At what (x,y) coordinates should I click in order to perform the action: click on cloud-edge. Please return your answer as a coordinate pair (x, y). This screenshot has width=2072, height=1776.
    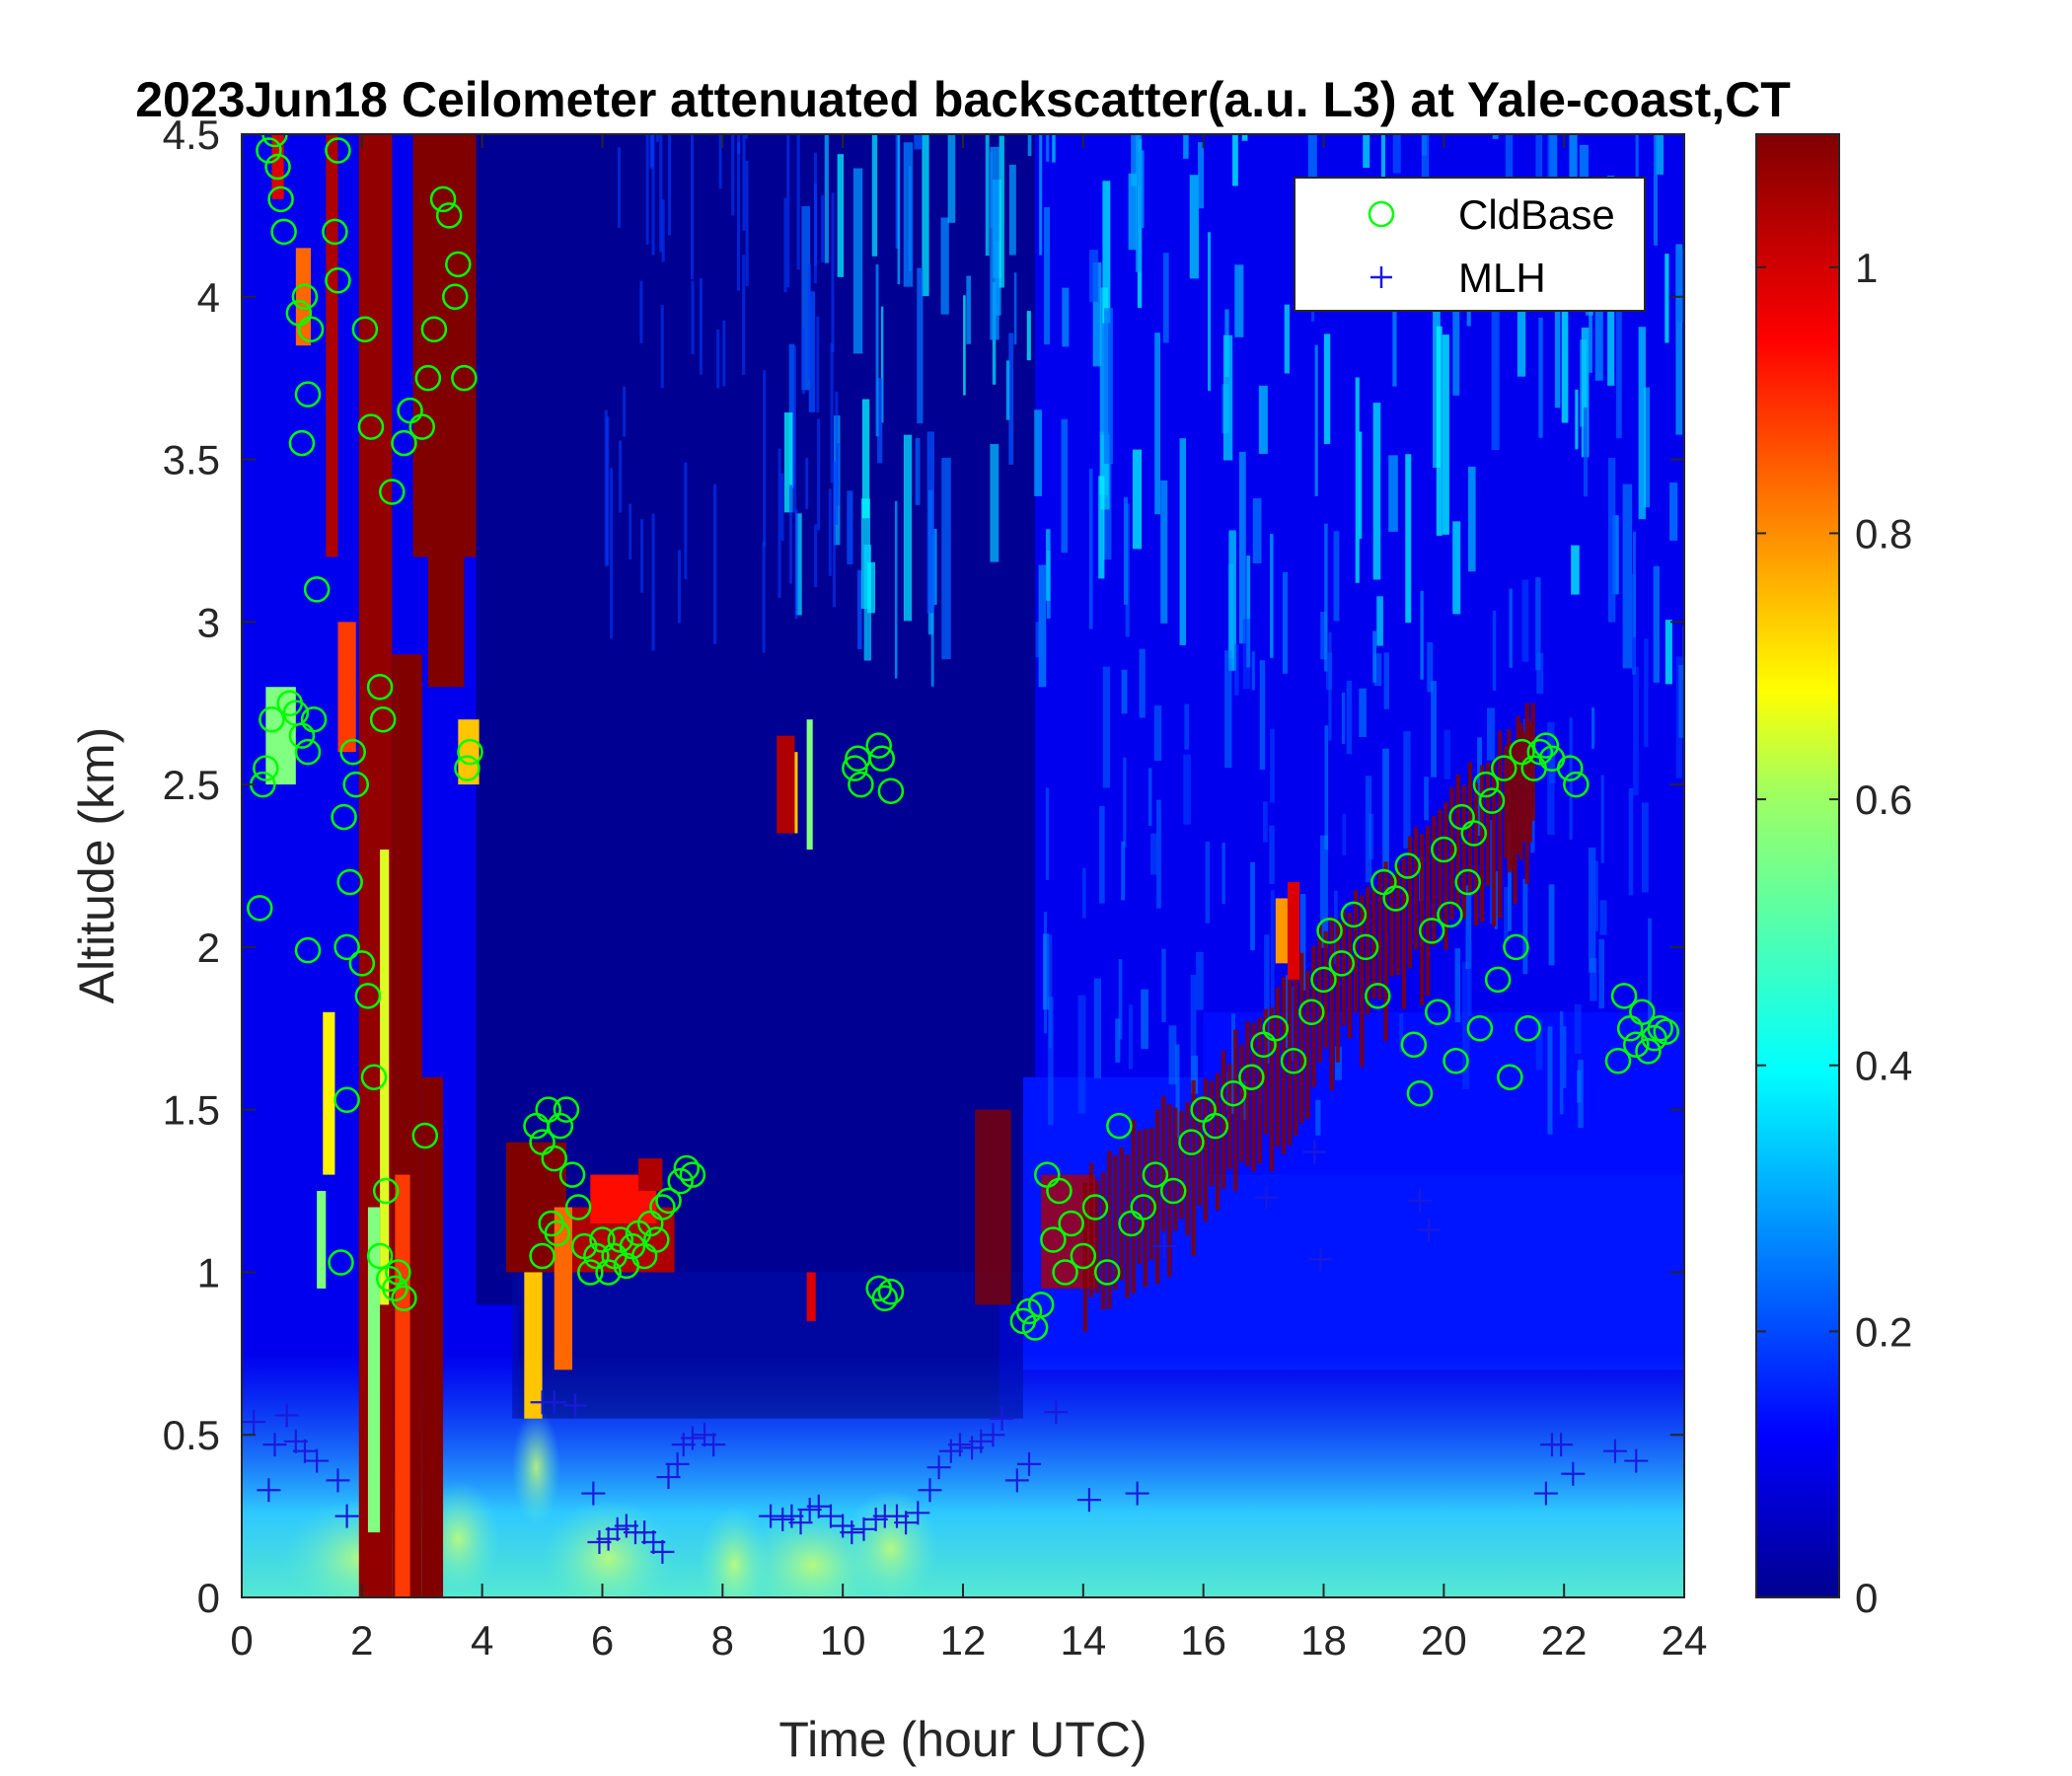
    Looking at the image, I should click on (322, 1240).